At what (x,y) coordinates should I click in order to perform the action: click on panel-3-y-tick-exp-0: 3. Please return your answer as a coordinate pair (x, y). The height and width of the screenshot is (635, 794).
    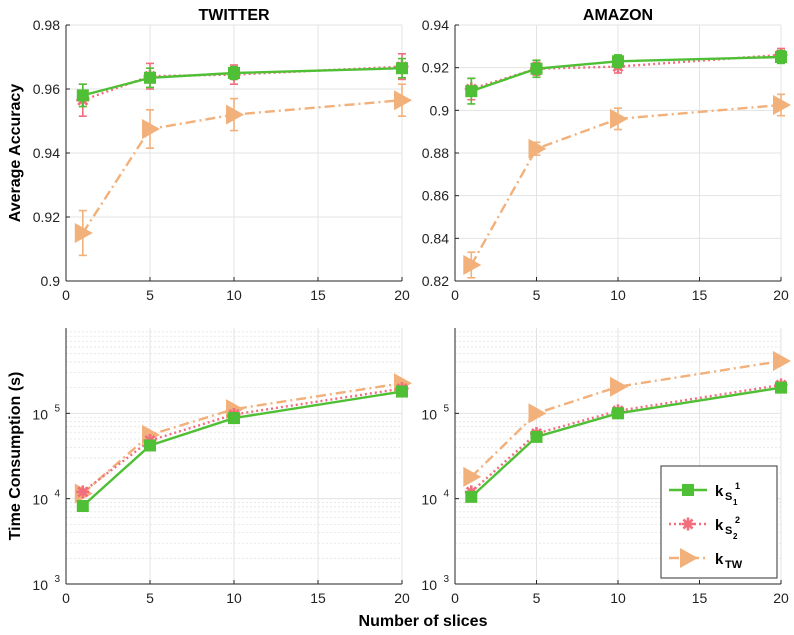
    Looking at the image, I should click on (57, 579).